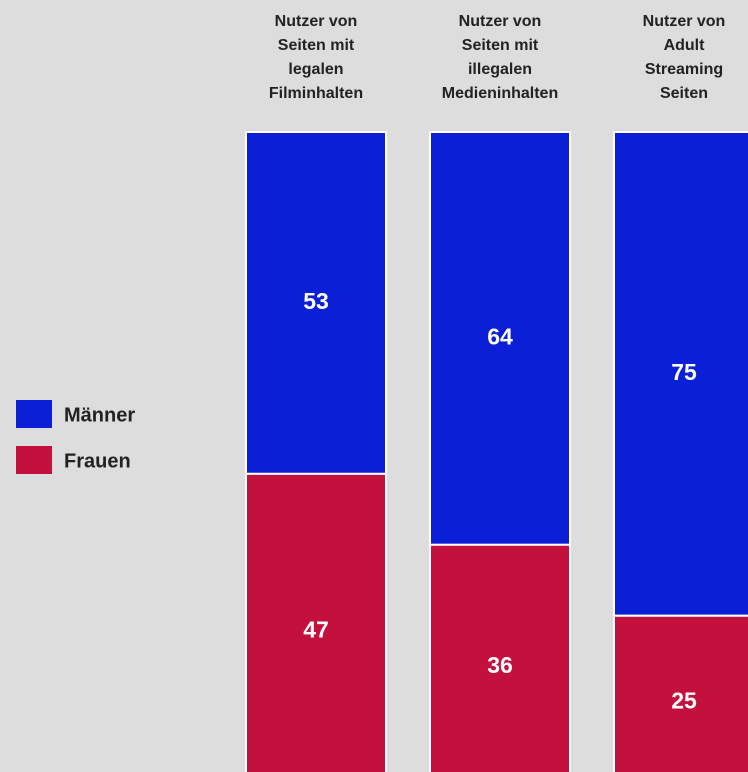  I want to click on category-label: Nutzer von Adult Streaming Seiten, so click(684, 57).